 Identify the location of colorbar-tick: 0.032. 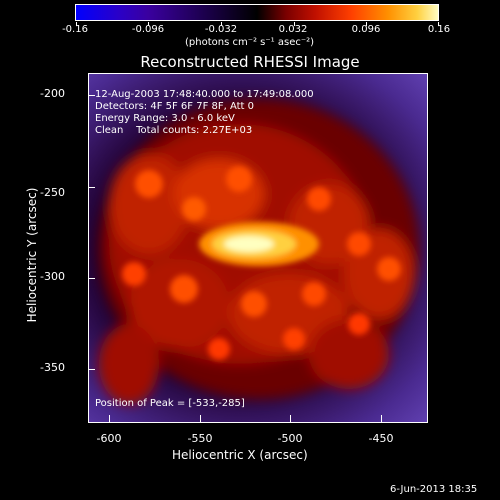
(293, 29).